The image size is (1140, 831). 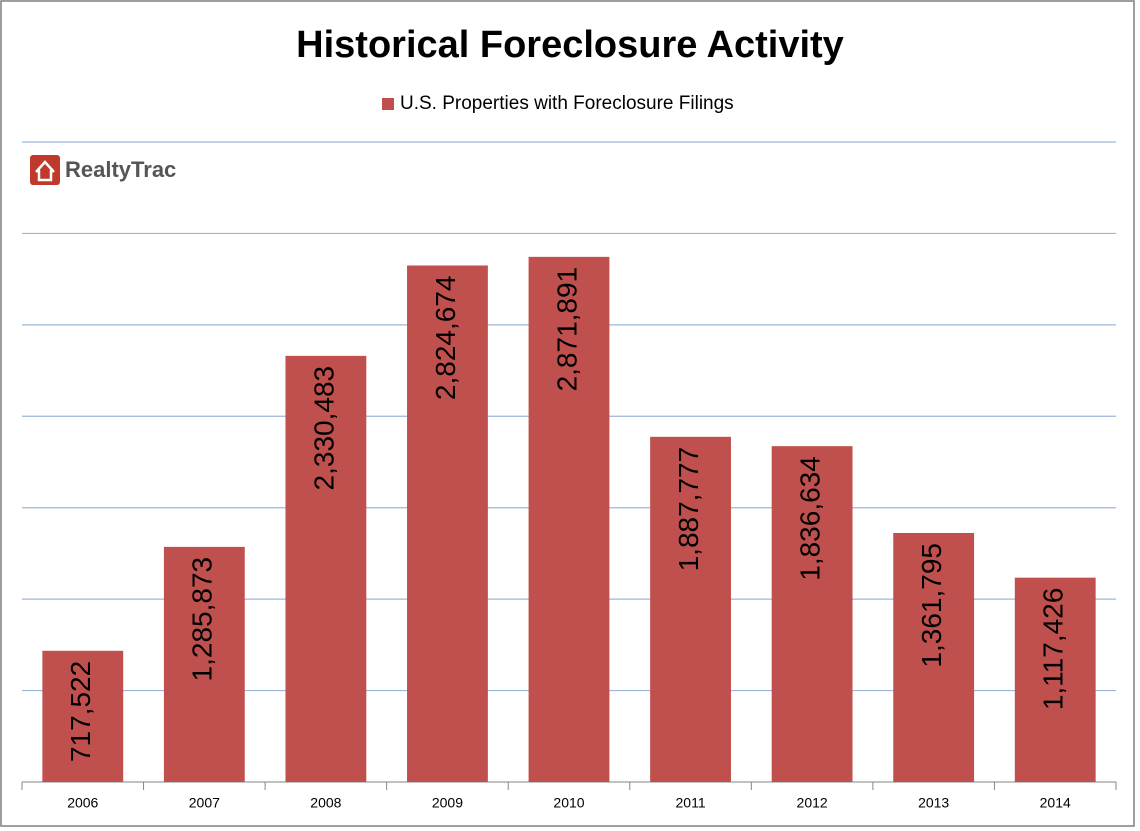 I want to click on x-tick-label: 2009, so click(x=447, y=803).